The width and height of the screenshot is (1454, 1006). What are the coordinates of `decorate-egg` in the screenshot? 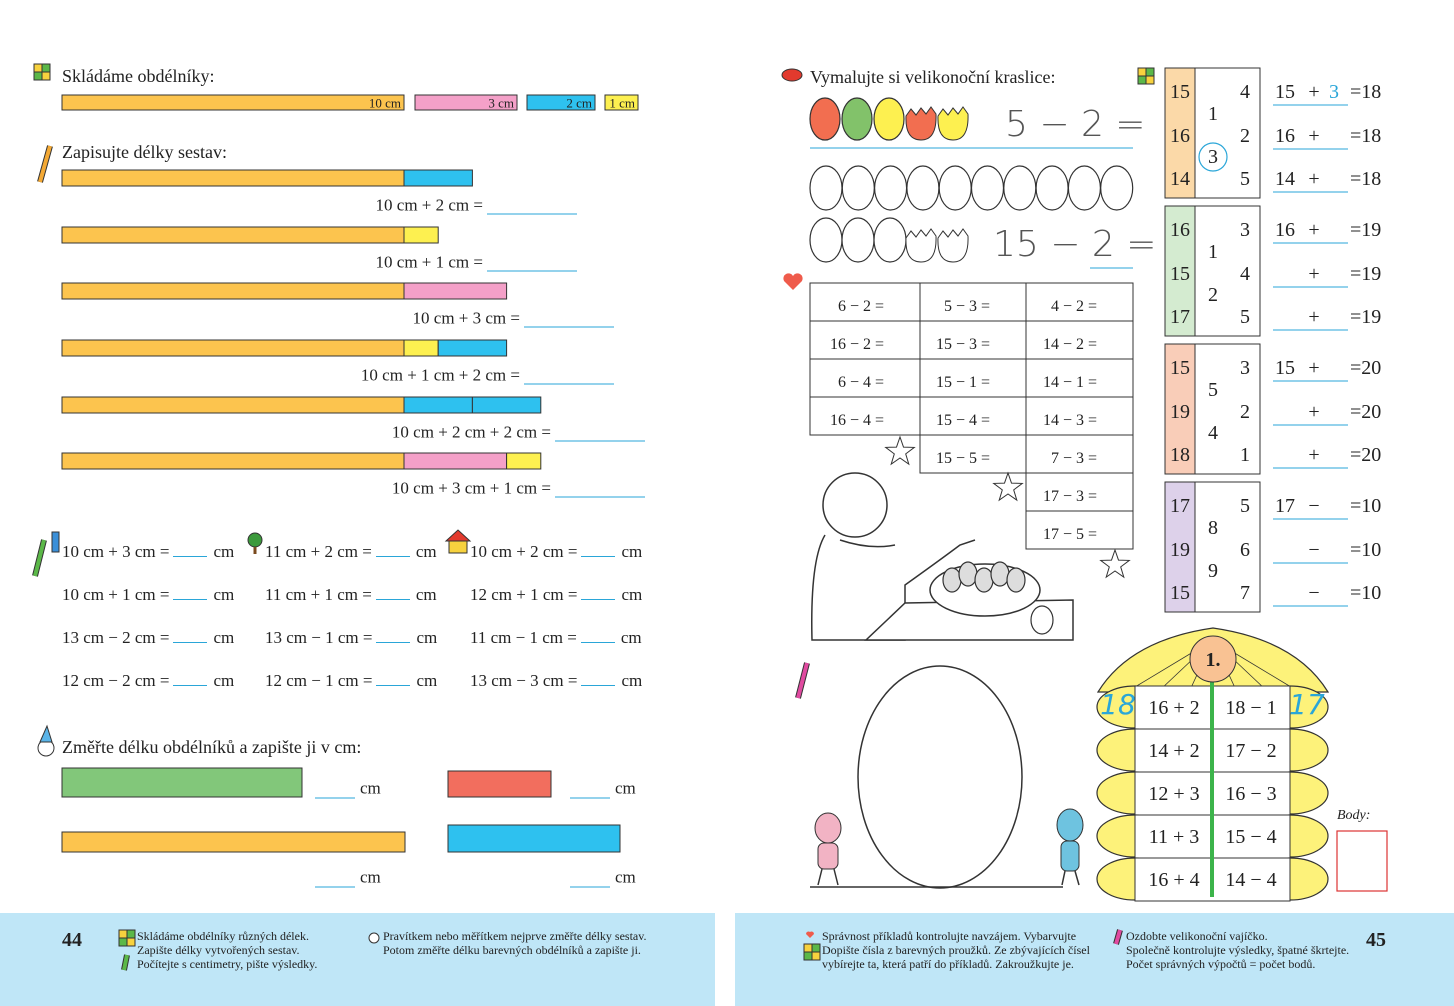 It's located at (940, 777).